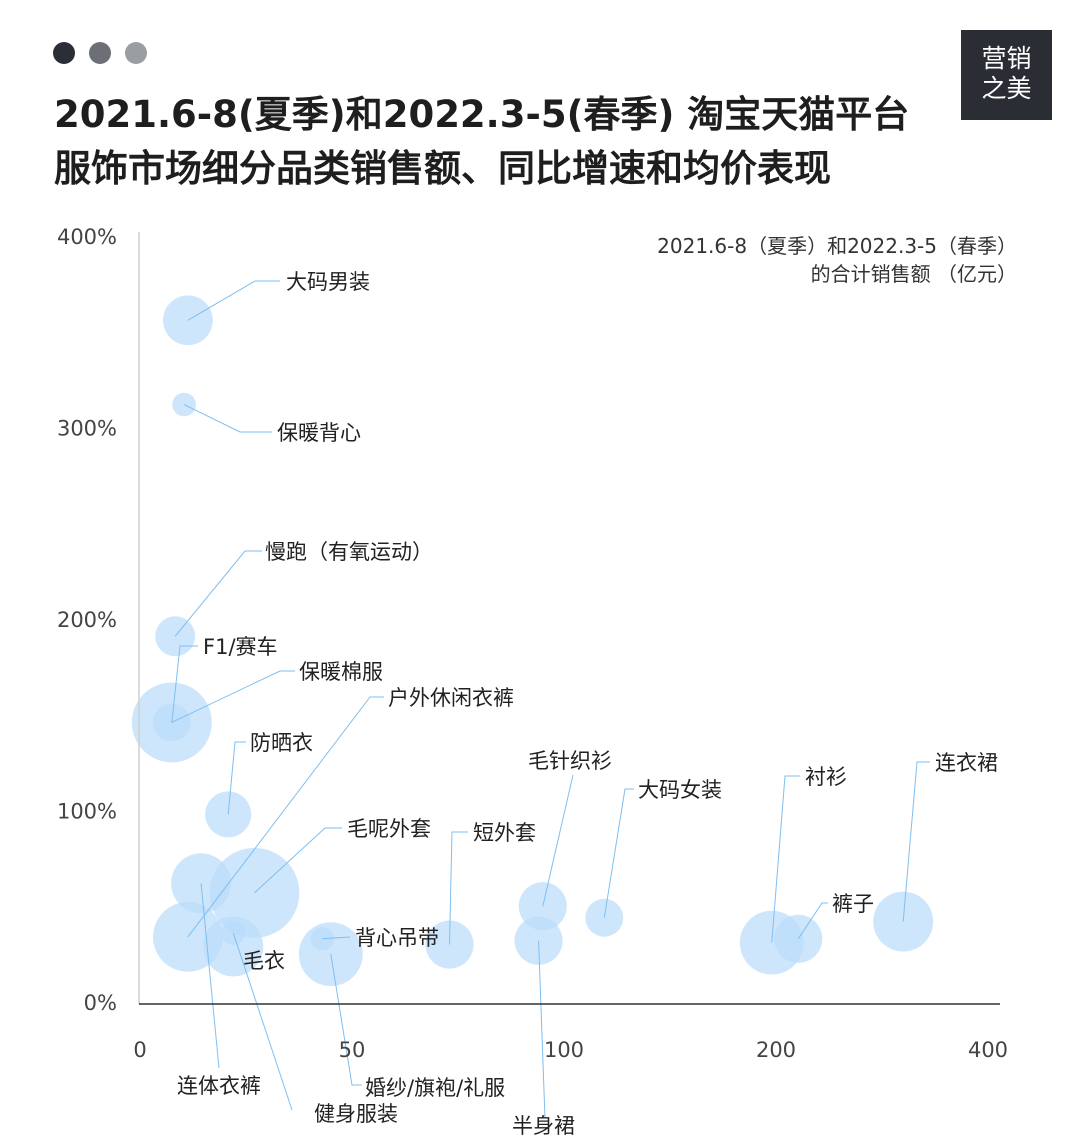 Image resolution: width=1079 pixels, height=1136 pixels. I want to click on title-line-2: 服饰市场细分品类销售额、同比增速和均价表现, so click(442, 168).